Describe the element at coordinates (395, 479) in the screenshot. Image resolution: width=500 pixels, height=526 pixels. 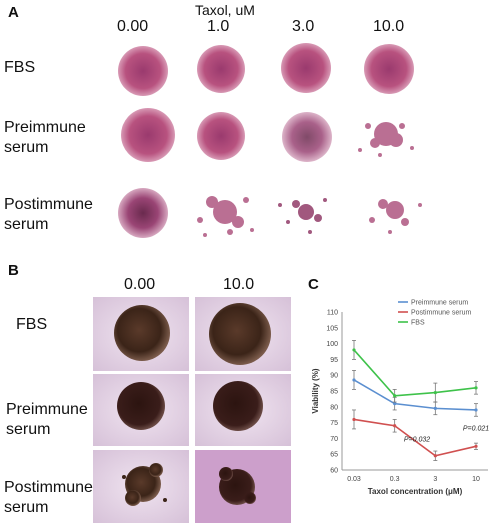
I see `x-tick-label: 0.3` at that location.